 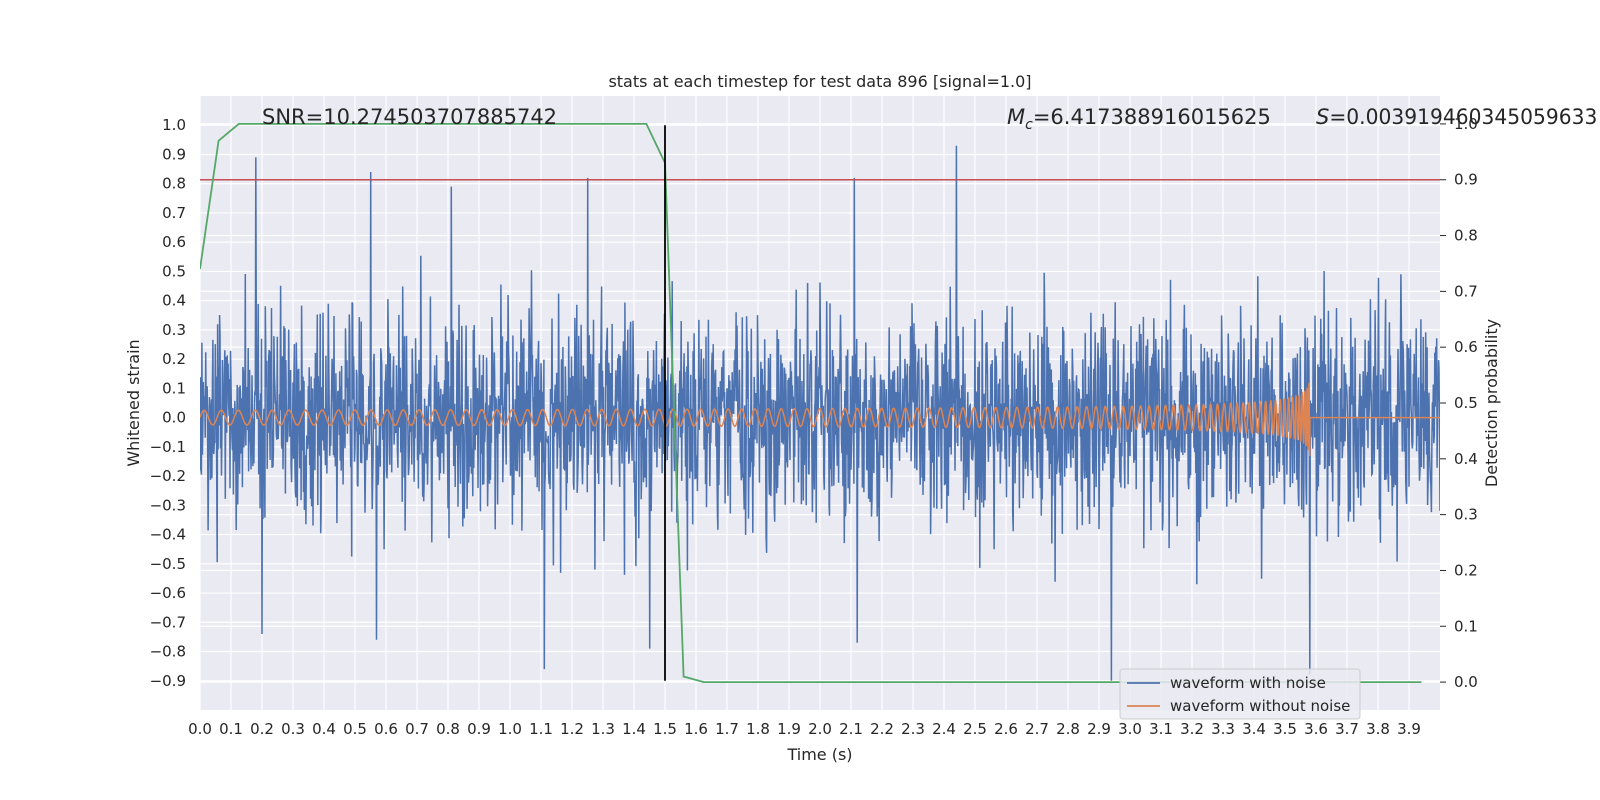 What do you see at coordinates (479, 729) in the screenshot?
I see `x-tick-label: 0.9` at bounding box center [479, 729].